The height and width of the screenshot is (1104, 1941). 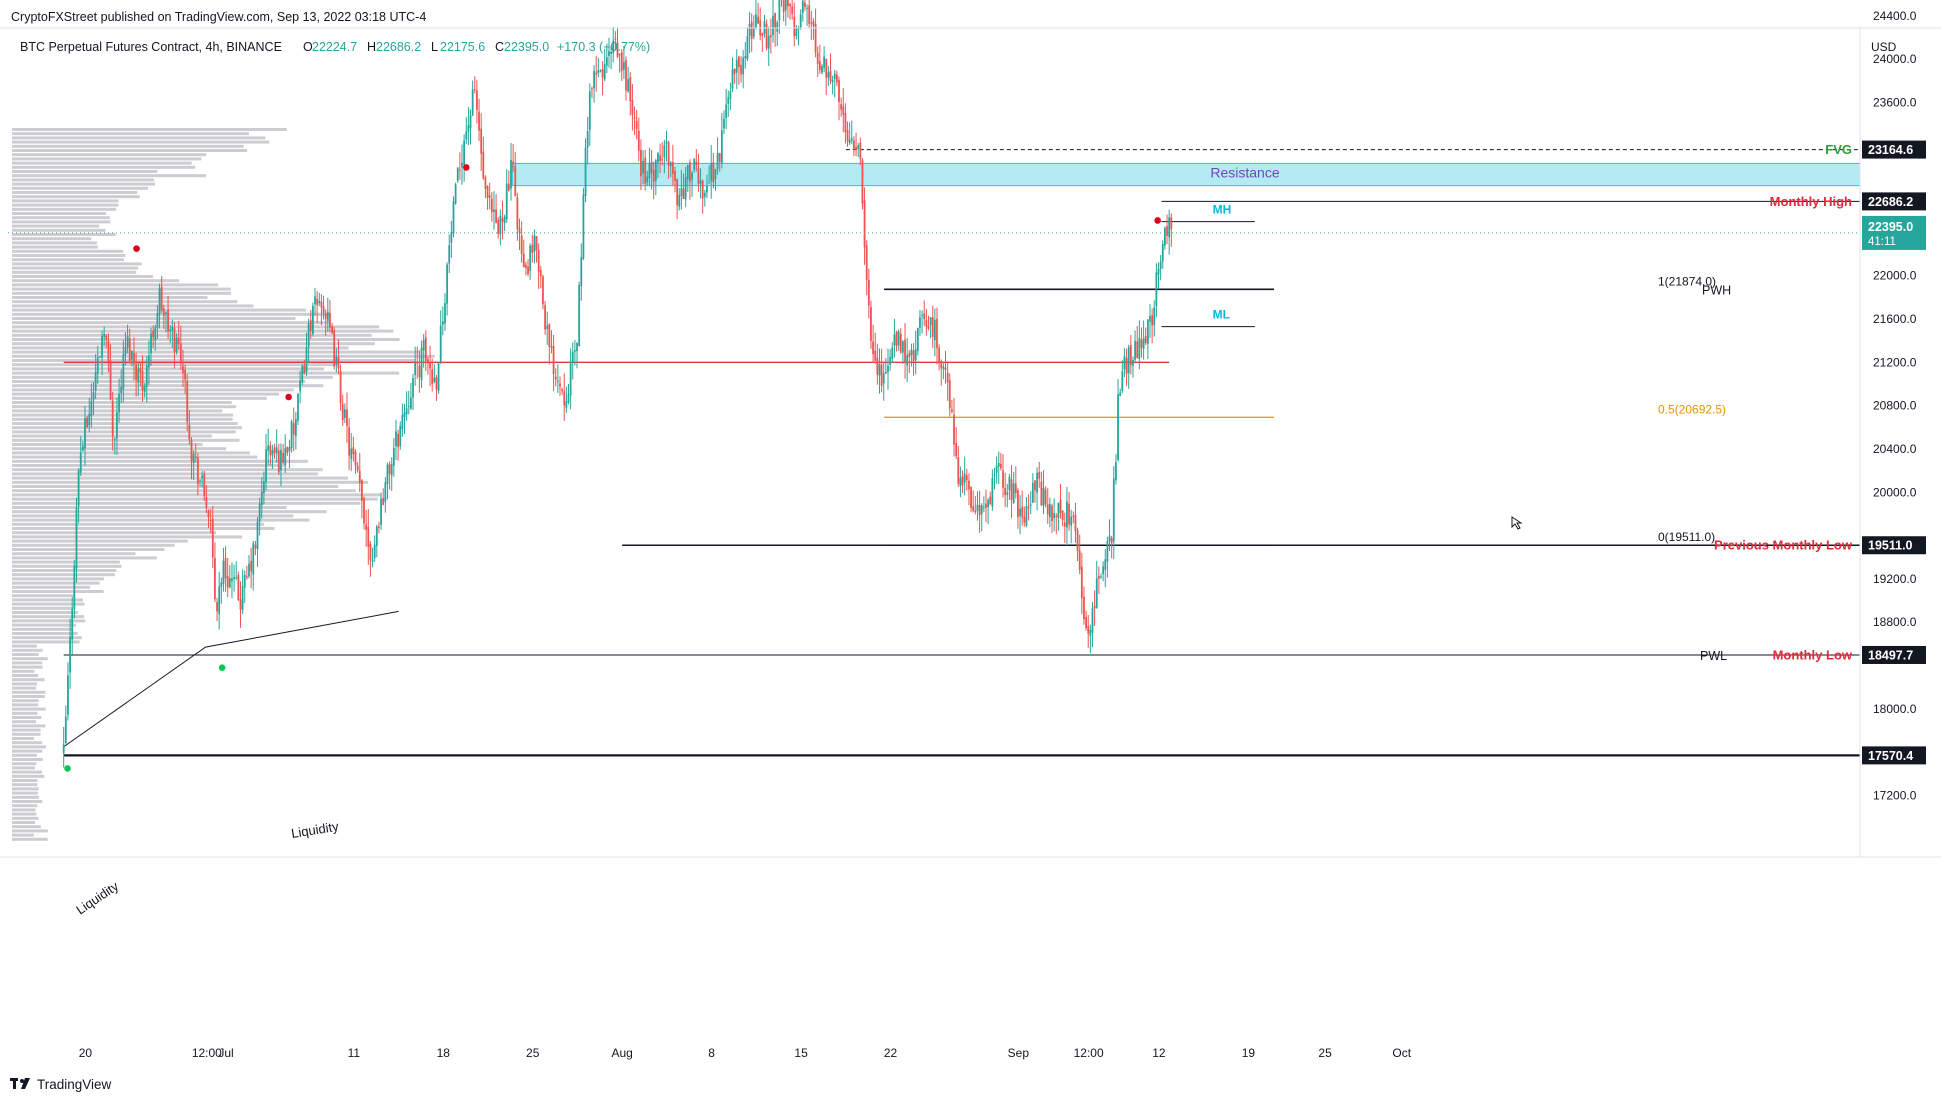 What do you see at coordinates (1890, 227) in the screenshot?
I see `current-price-tag-text: 22395.0` at bounding box center [1890, 227].